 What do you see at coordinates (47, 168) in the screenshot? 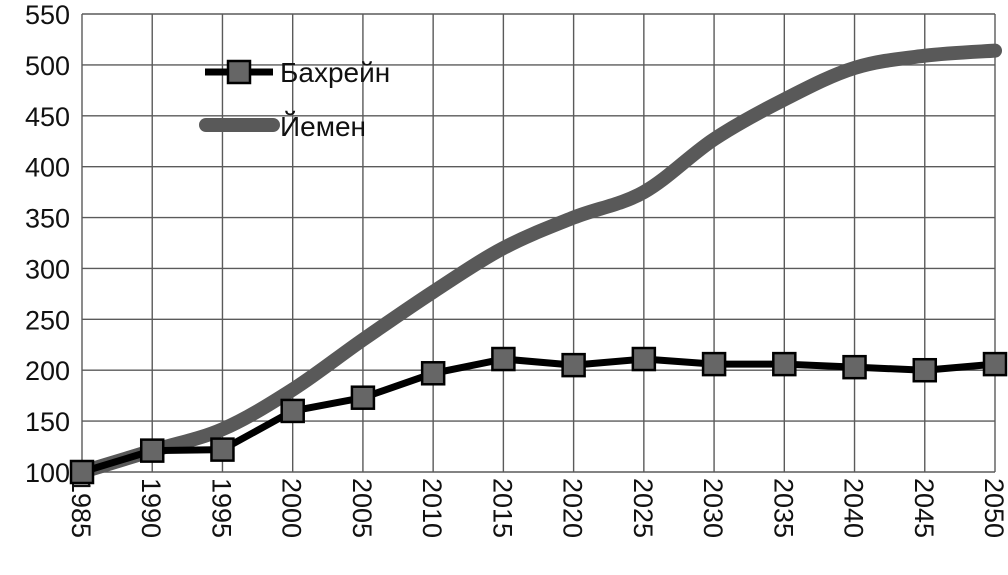
I see `y-tick-label: 400` at bounding box center [47, 168].